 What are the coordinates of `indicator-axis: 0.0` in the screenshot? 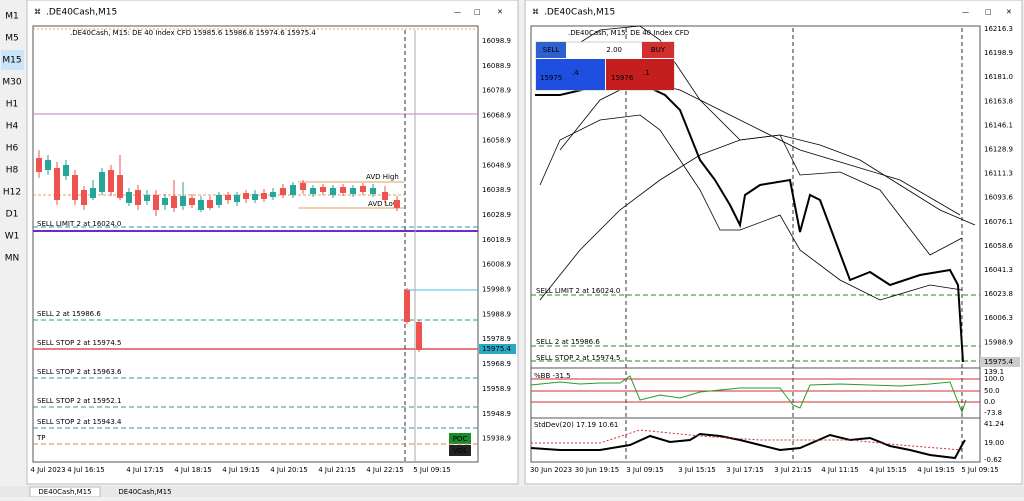 It's located at (989, 402).